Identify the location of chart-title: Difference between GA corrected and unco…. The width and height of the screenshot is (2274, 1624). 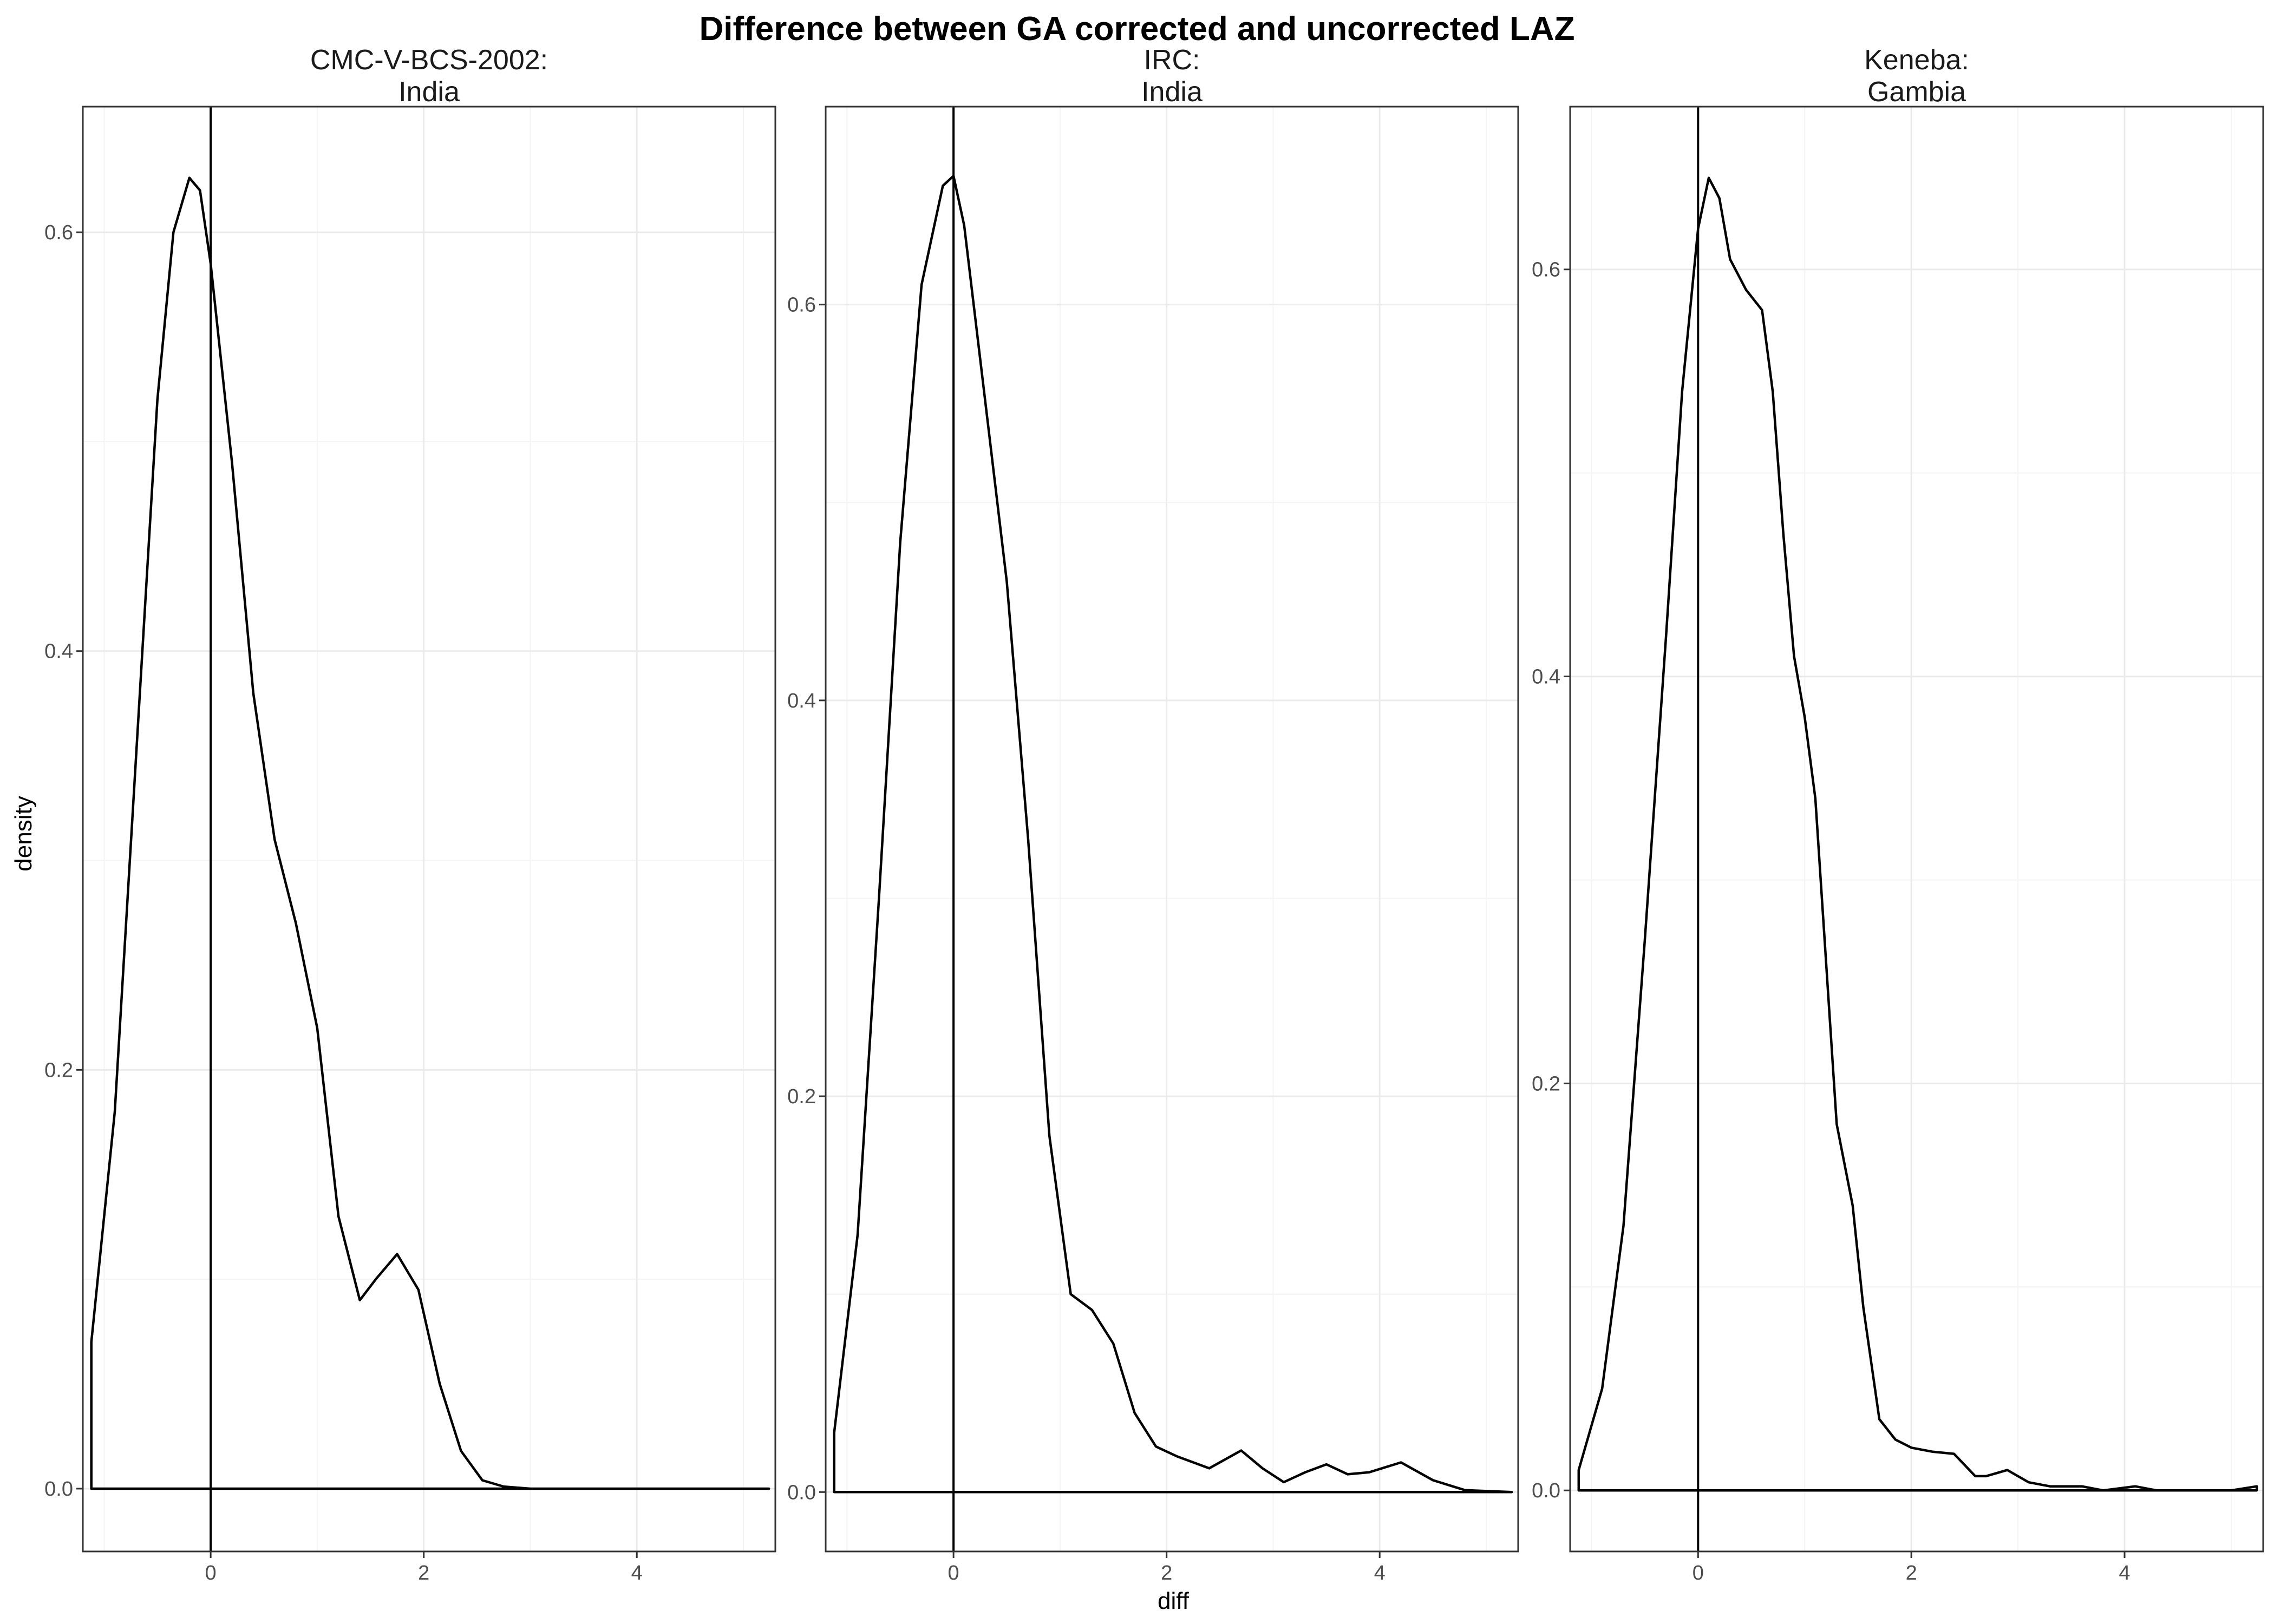
(1137, 29).